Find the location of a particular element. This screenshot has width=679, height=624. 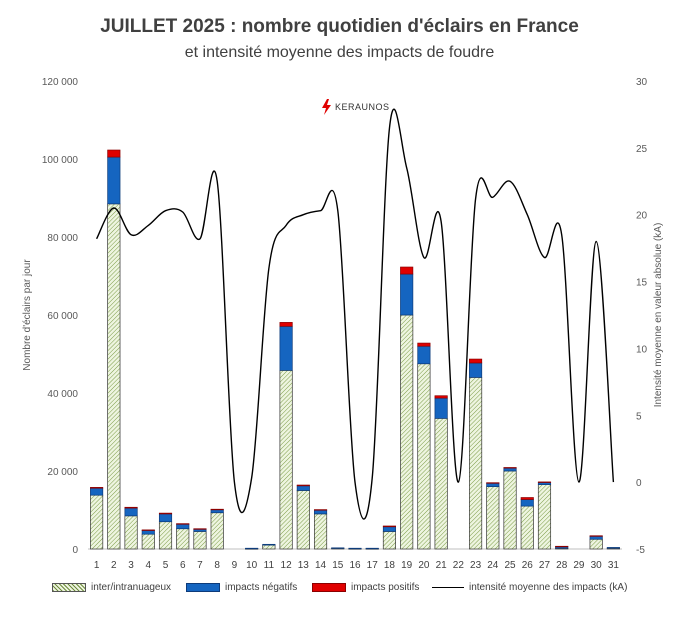

y2-tick-label: 20 is located at coordinates (642, 216).